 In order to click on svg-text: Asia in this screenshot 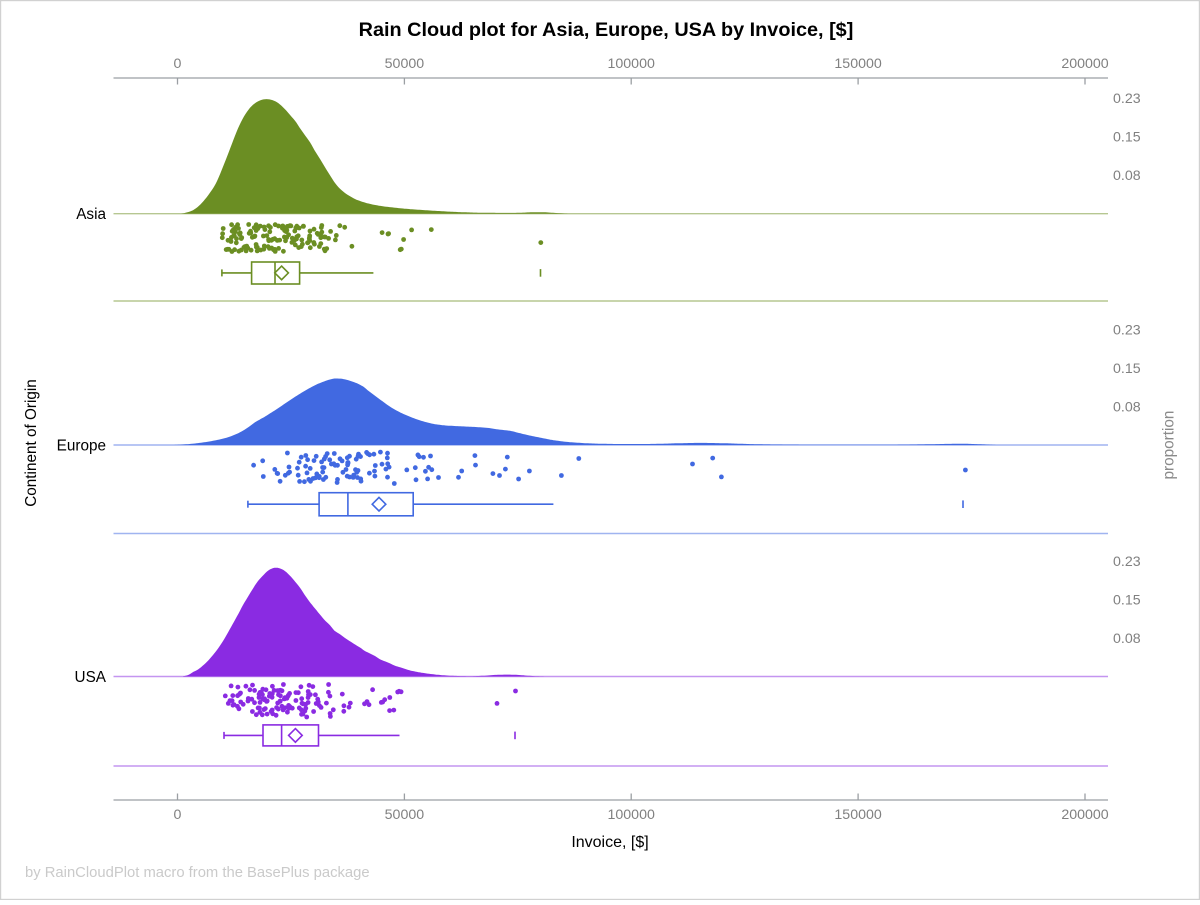, I will do `click(91, 214)`.